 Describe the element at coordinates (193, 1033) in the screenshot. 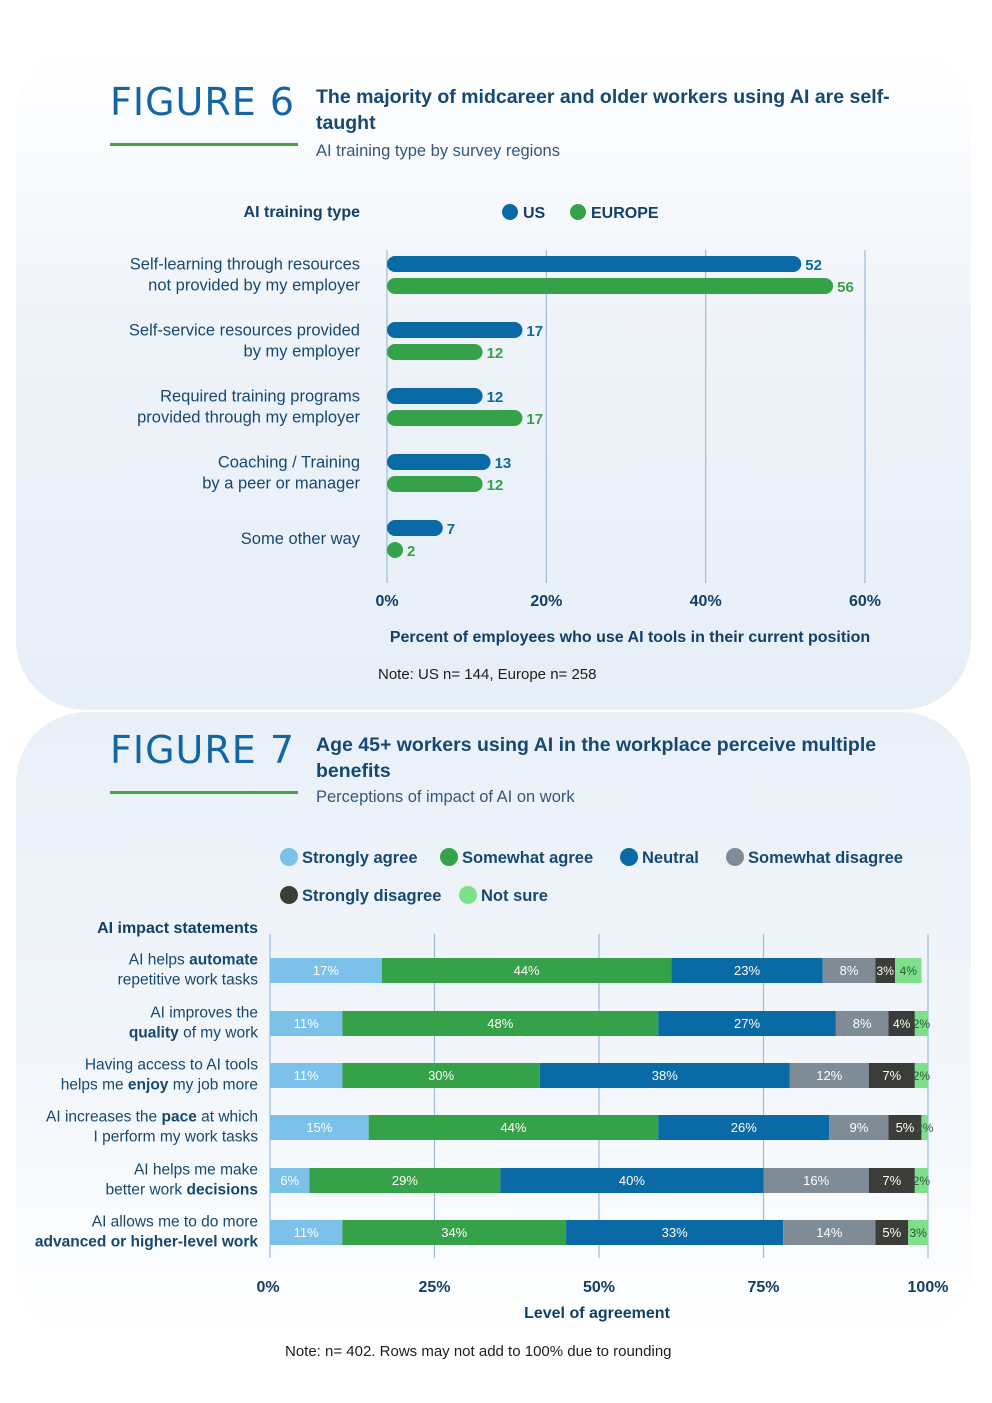

I see `category-label: quality of my work` at that location.